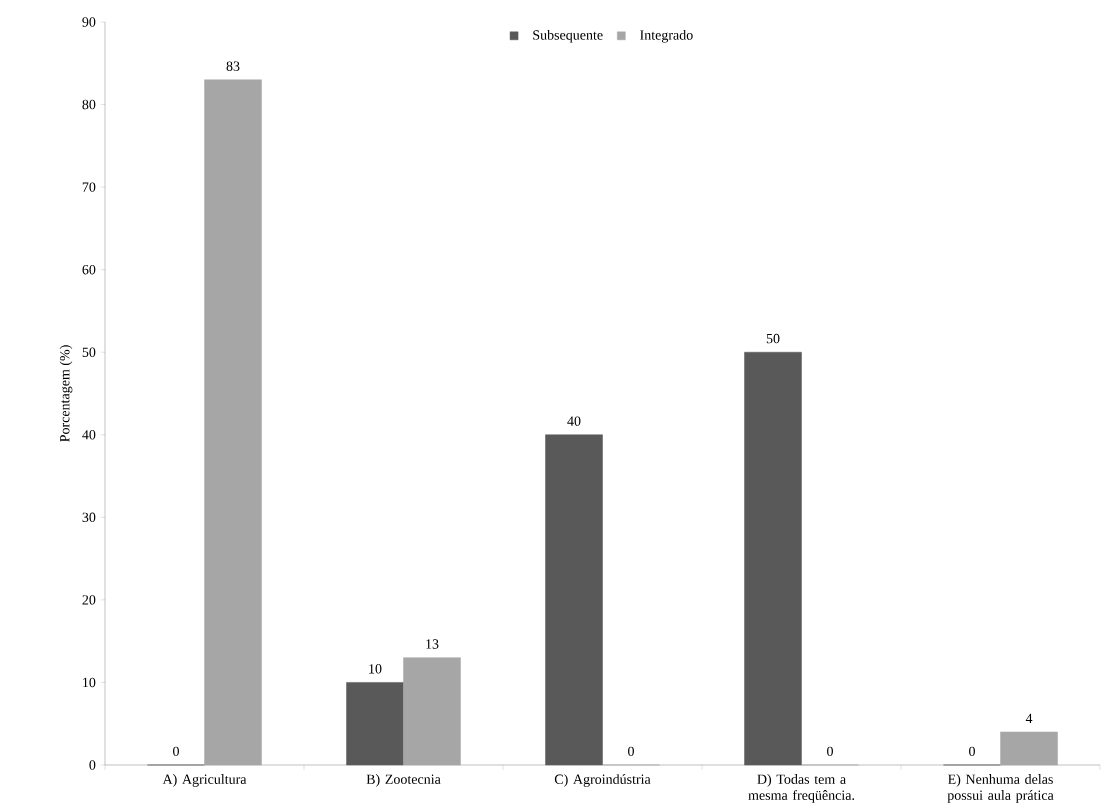 Image resolution: width=1113 pixels, height=807 pixels. Describe the element at coordinates (574, 421) in the screenshot. I see `data-label: 40` at that location.